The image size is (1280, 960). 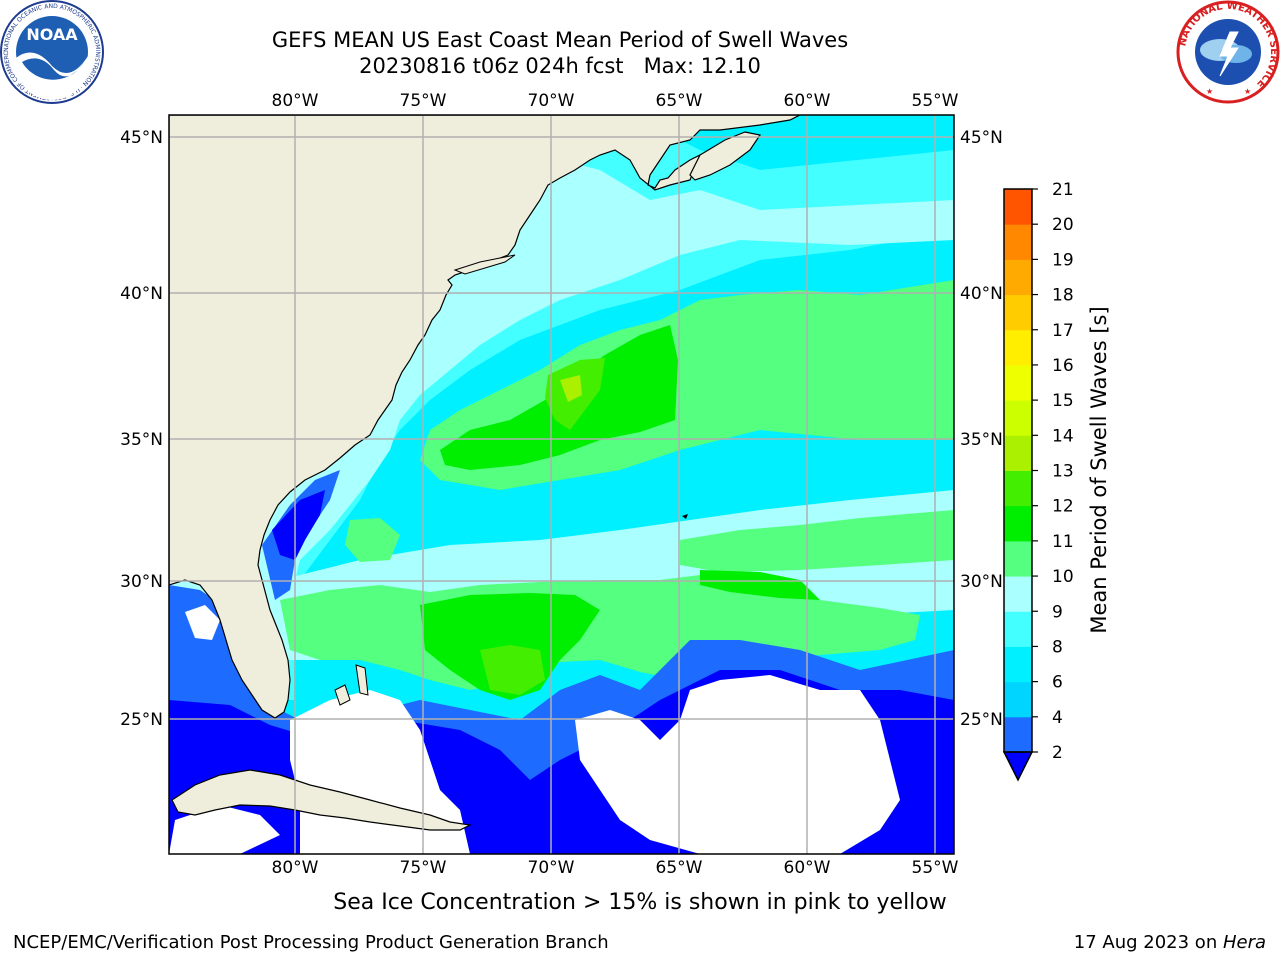 What do you see at coordinates (1063, 507) in the screenshot?
I see `colorbar-tick-label: 12` at bounding box center [1063, 507].